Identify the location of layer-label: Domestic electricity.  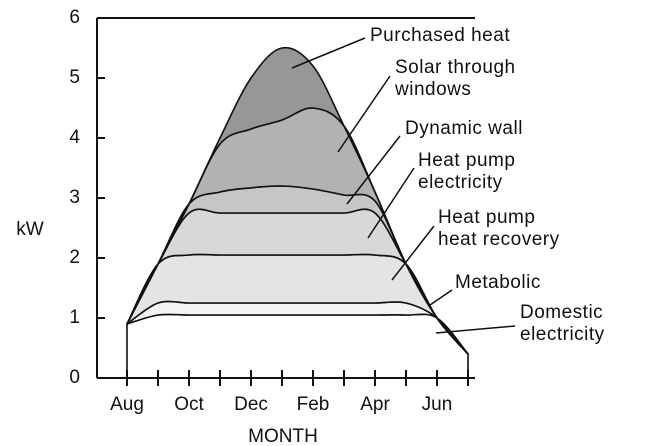
(562, 323).